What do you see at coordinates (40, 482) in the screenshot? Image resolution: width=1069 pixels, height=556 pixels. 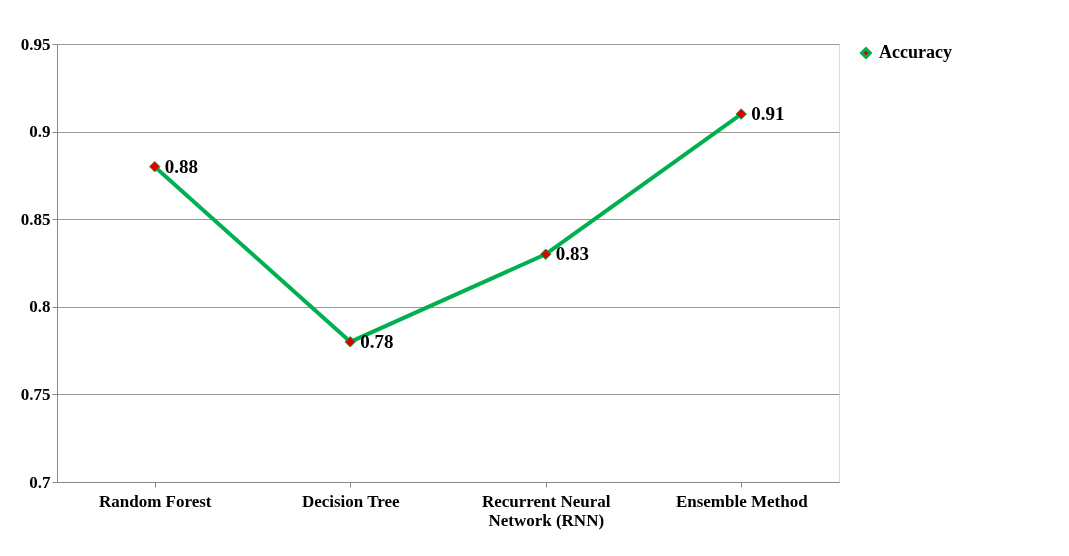 I see `y-tick-label: 0.7` at bounding box center [40, 482].